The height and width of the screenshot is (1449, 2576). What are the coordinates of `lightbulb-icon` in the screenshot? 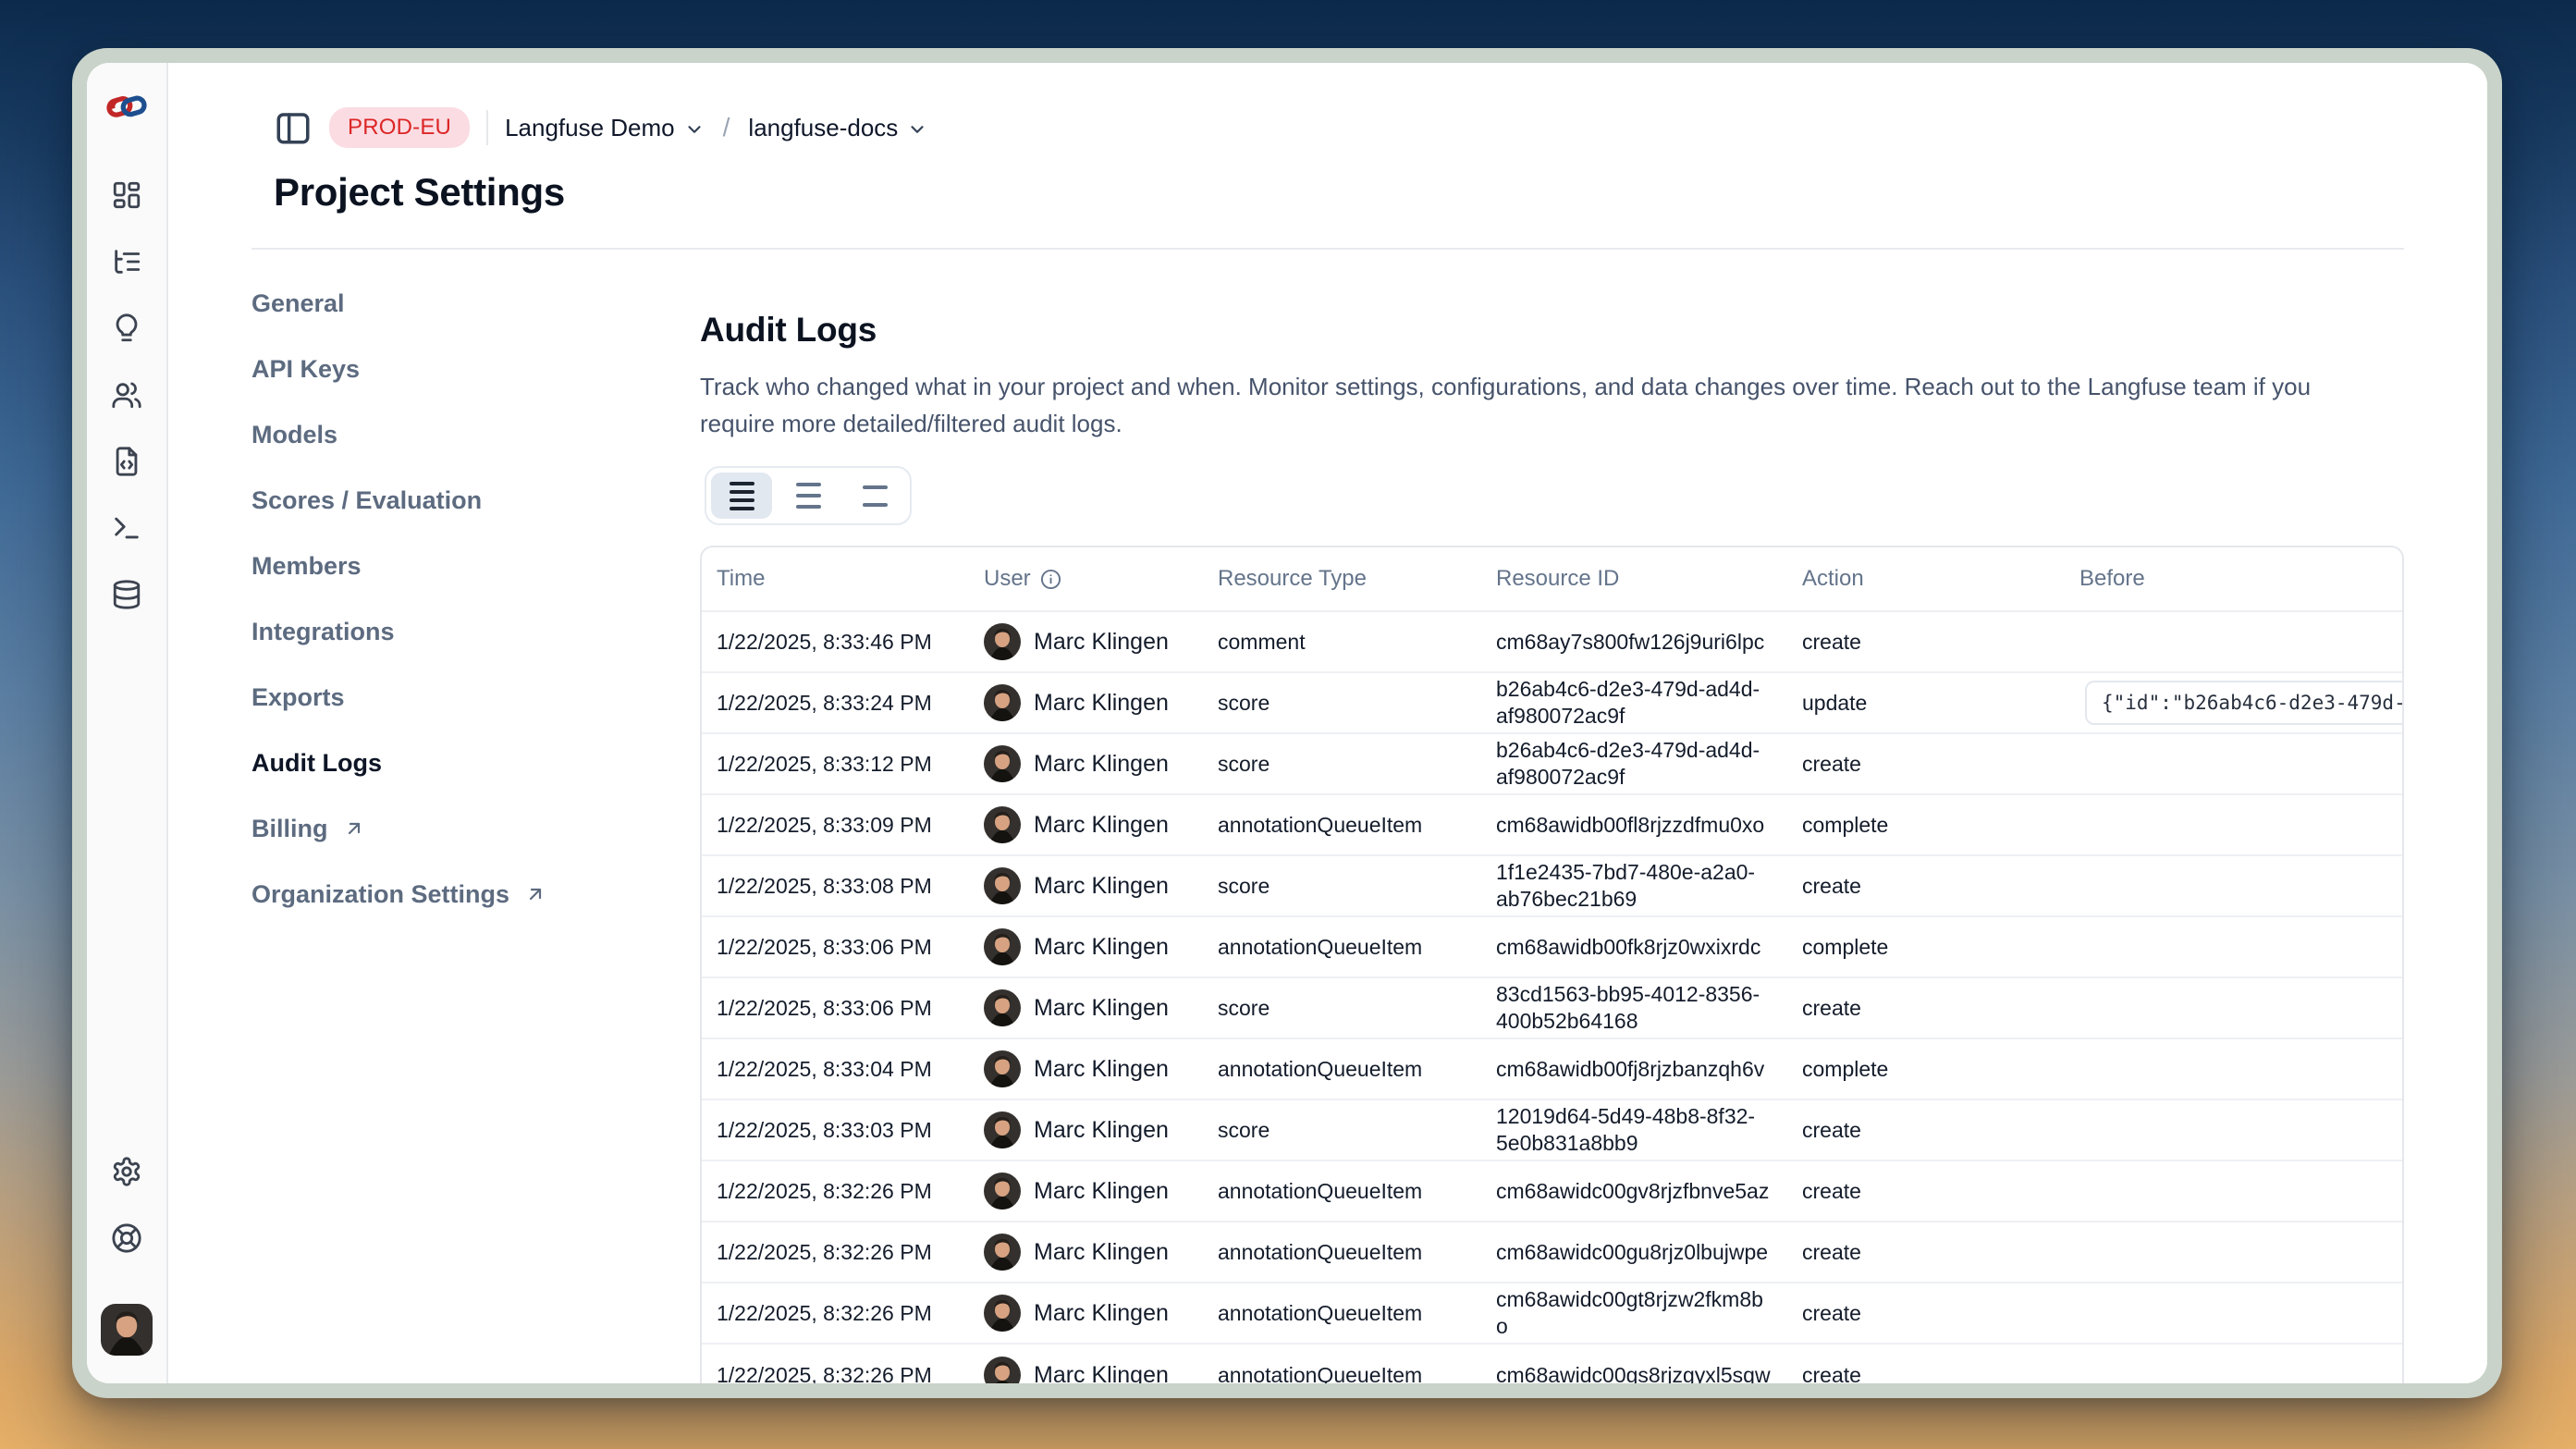 It's located at (126, 328).